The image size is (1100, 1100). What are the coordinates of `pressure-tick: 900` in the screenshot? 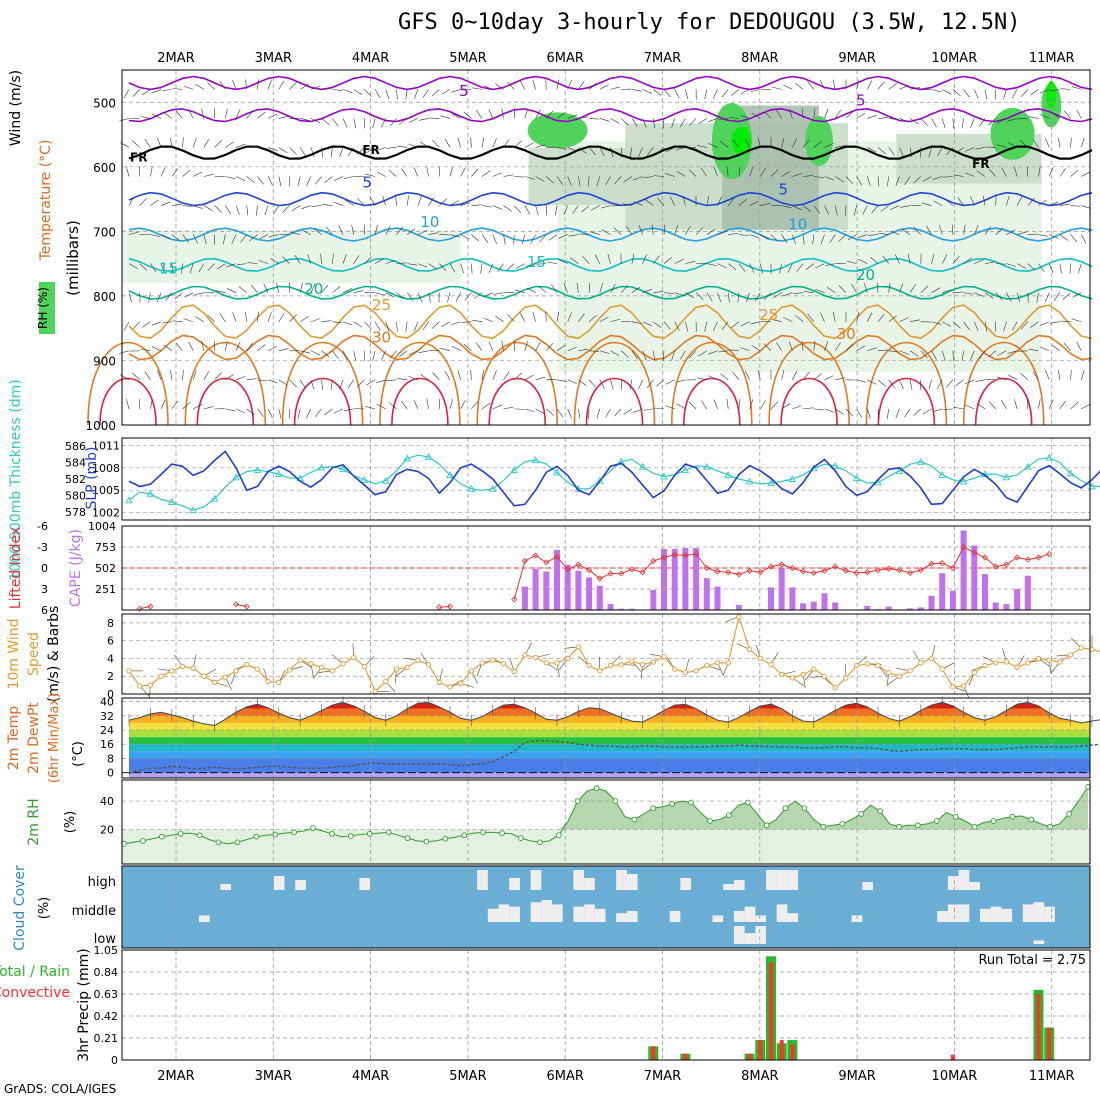 It's located at (104, 361).